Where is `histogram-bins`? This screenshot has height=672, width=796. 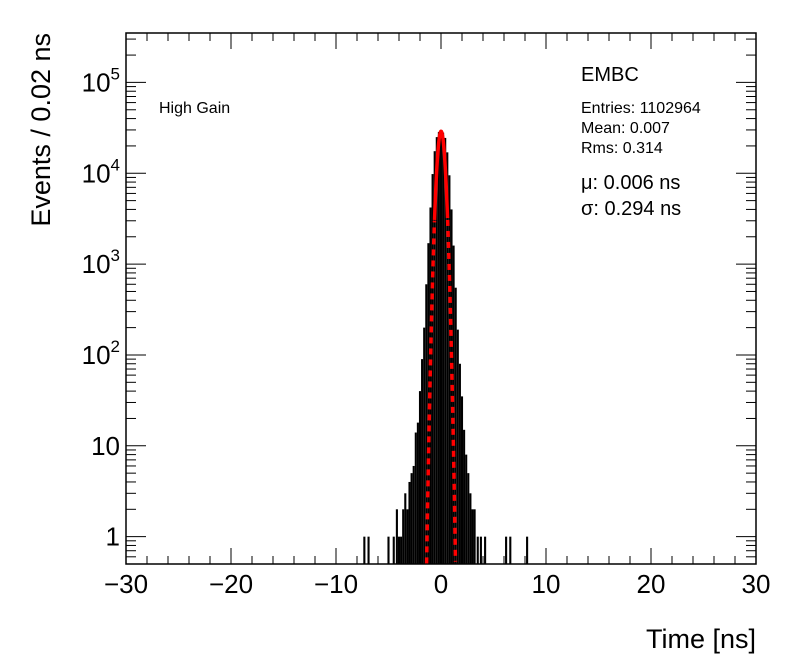 histogram-bins is located at coordinates (446, 348).